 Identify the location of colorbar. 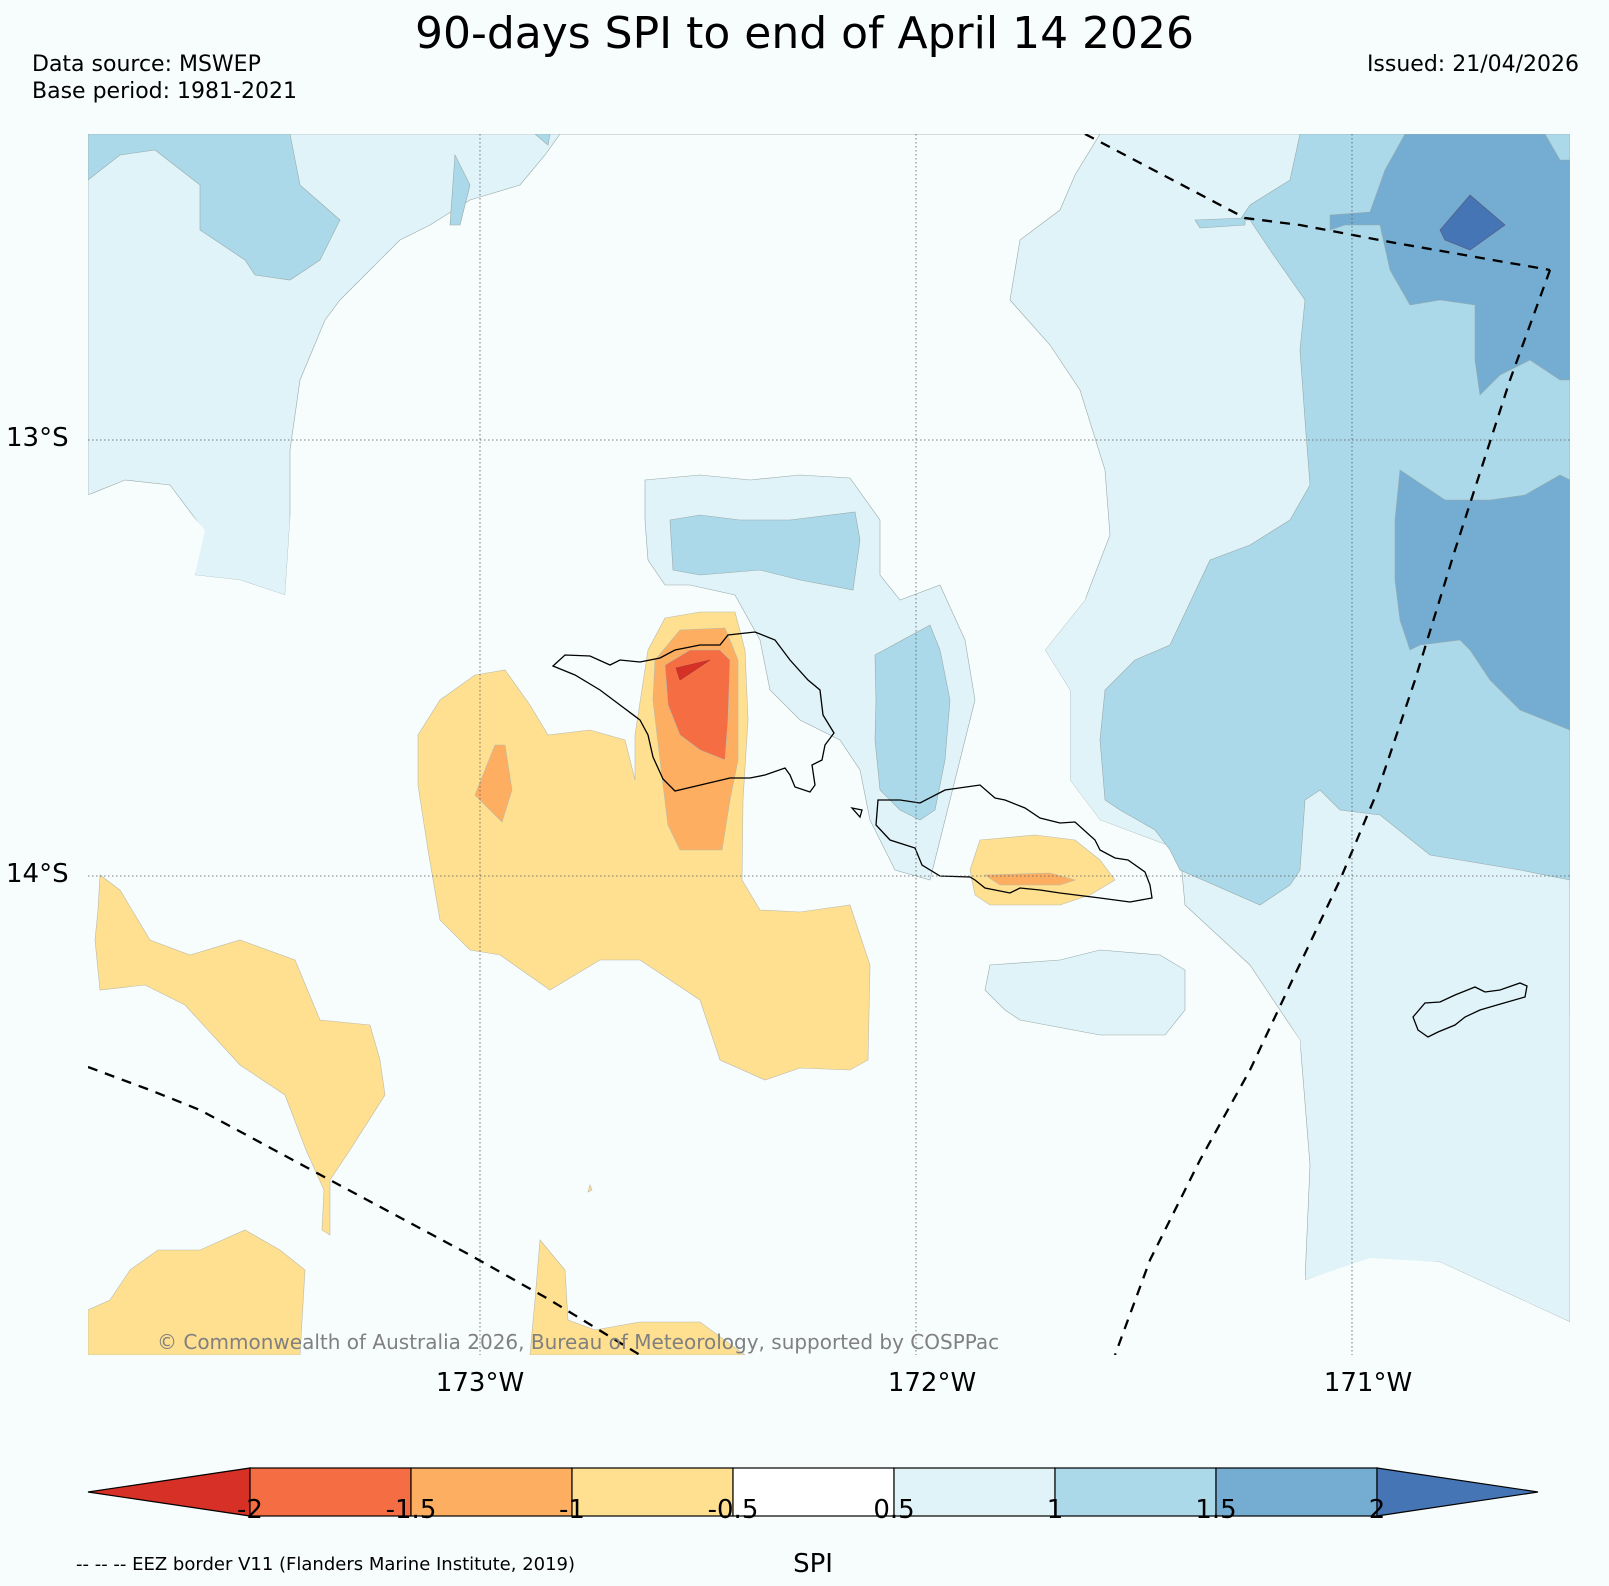
(813, 1492).